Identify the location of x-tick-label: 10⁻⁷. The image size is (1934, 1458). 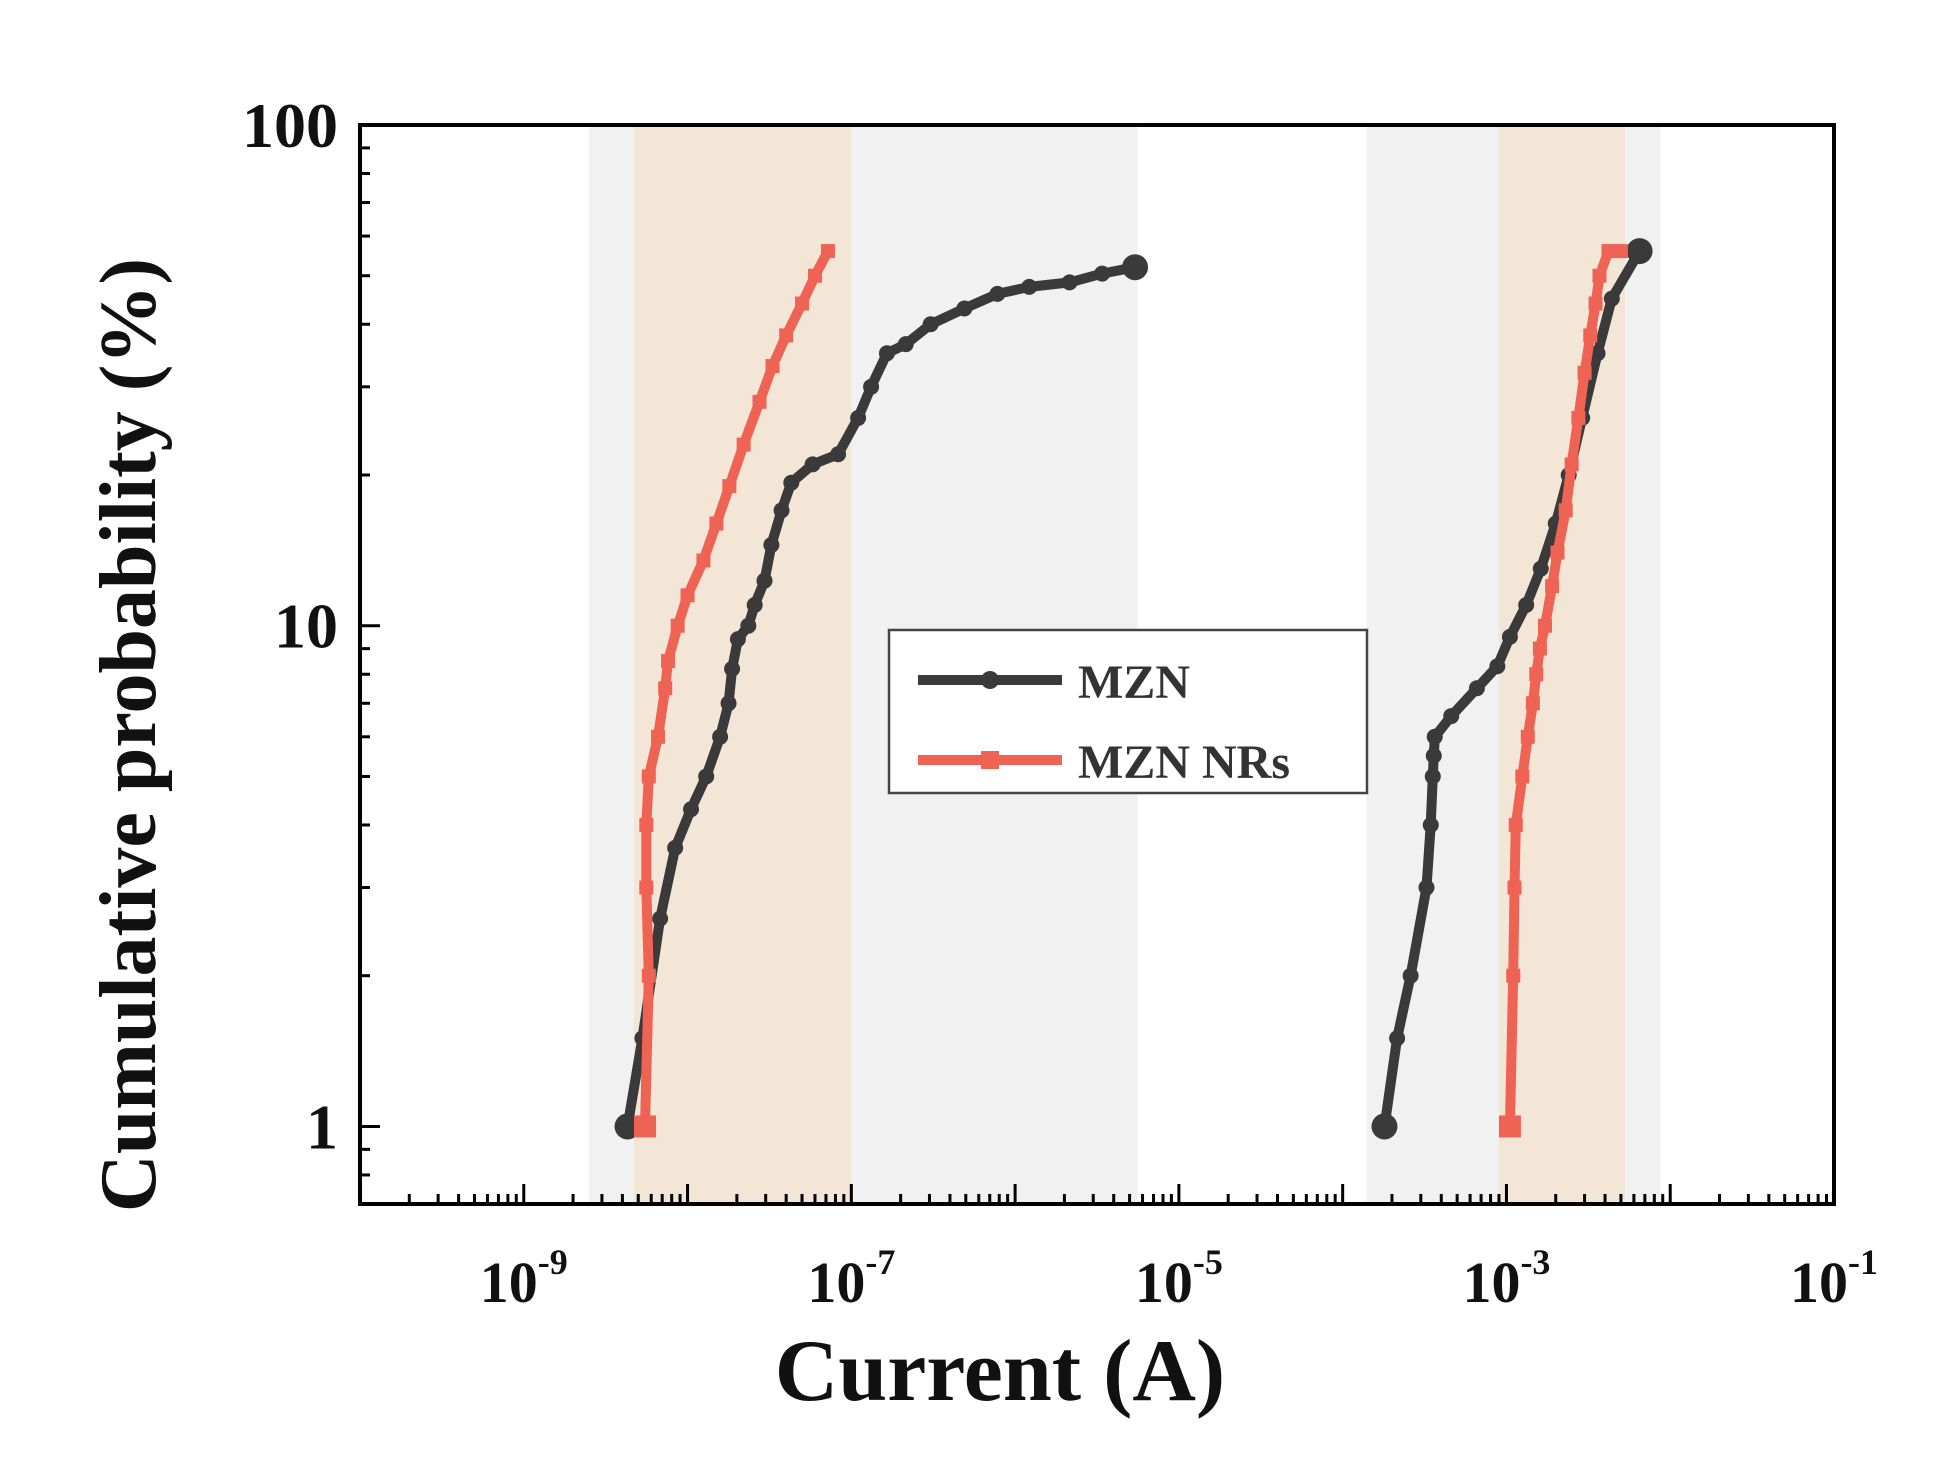
(851, 1278).